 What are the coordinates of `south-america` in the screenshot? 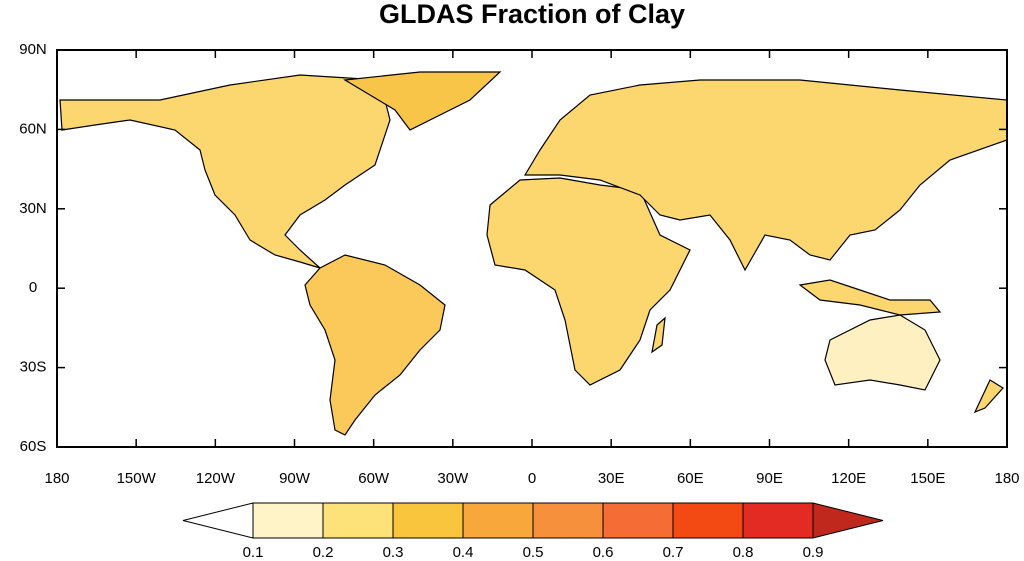 It's located at (375, 345).